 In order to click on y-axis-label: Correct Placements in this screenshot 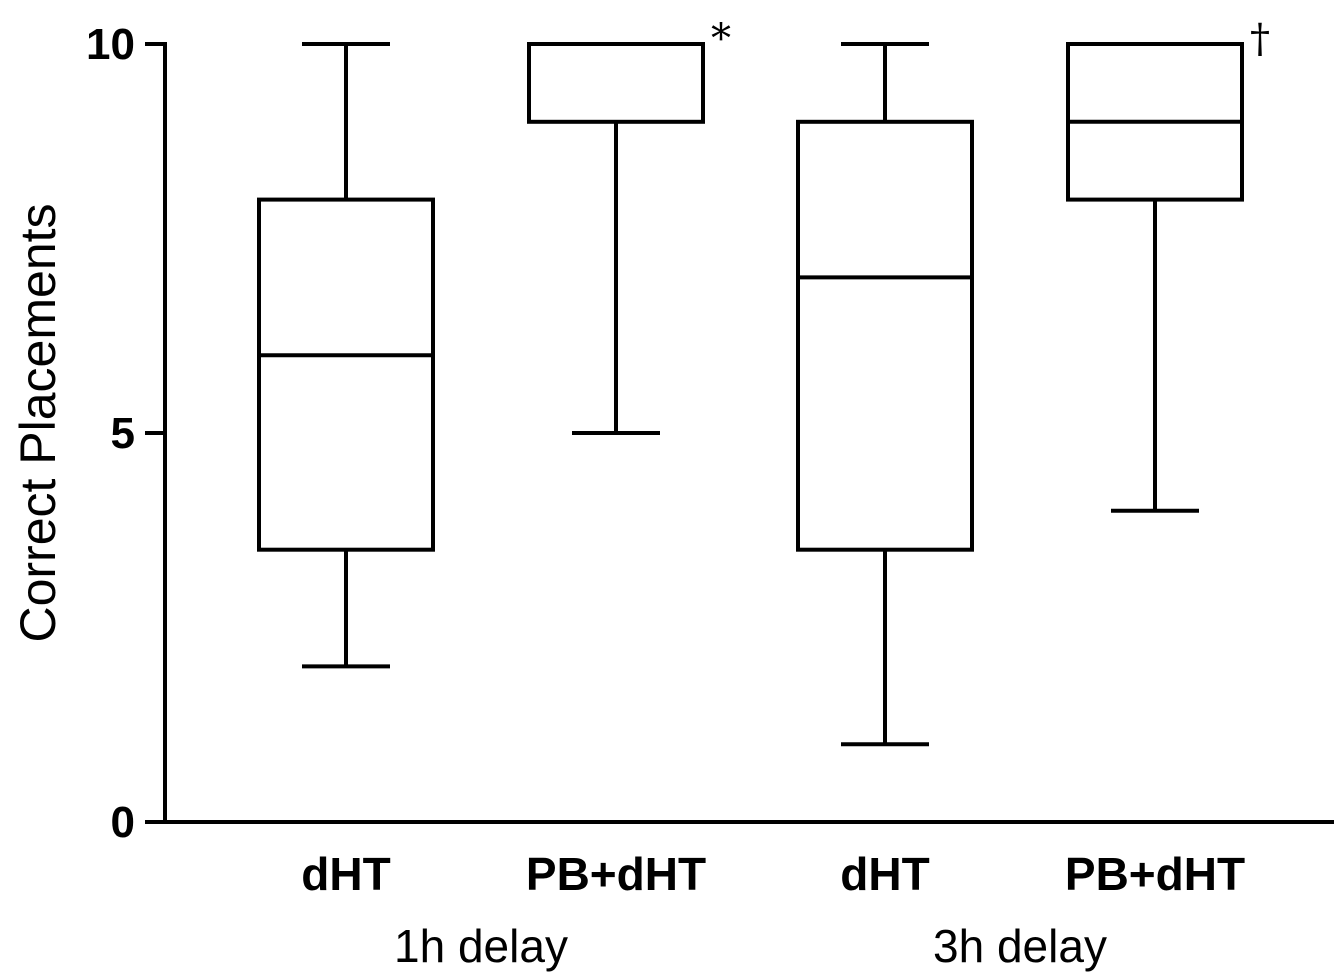, I will do `click(38, 422)`.